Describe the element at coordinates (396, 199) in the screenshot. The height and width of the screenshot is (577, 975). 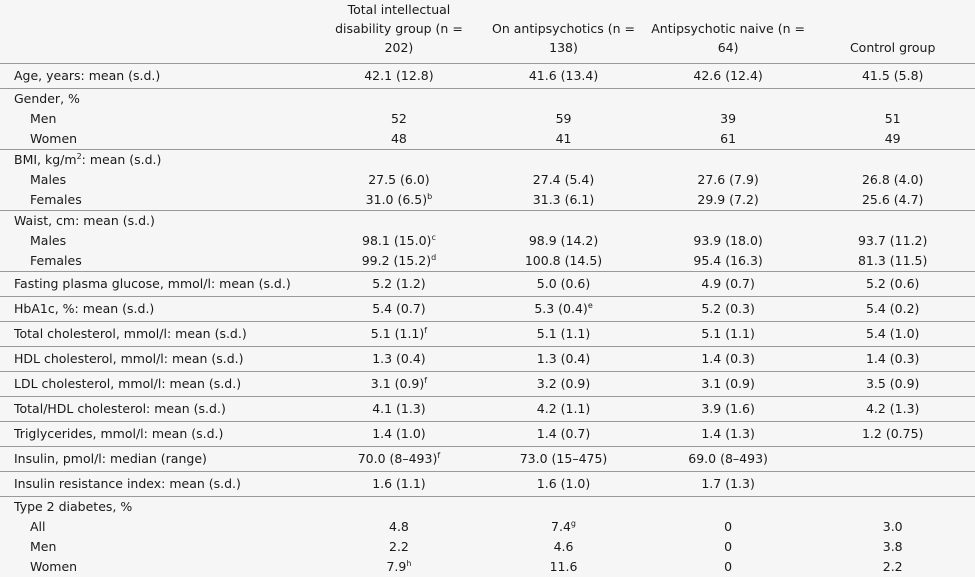
I see `cell-value: 31.0 (6.5)` at that location.